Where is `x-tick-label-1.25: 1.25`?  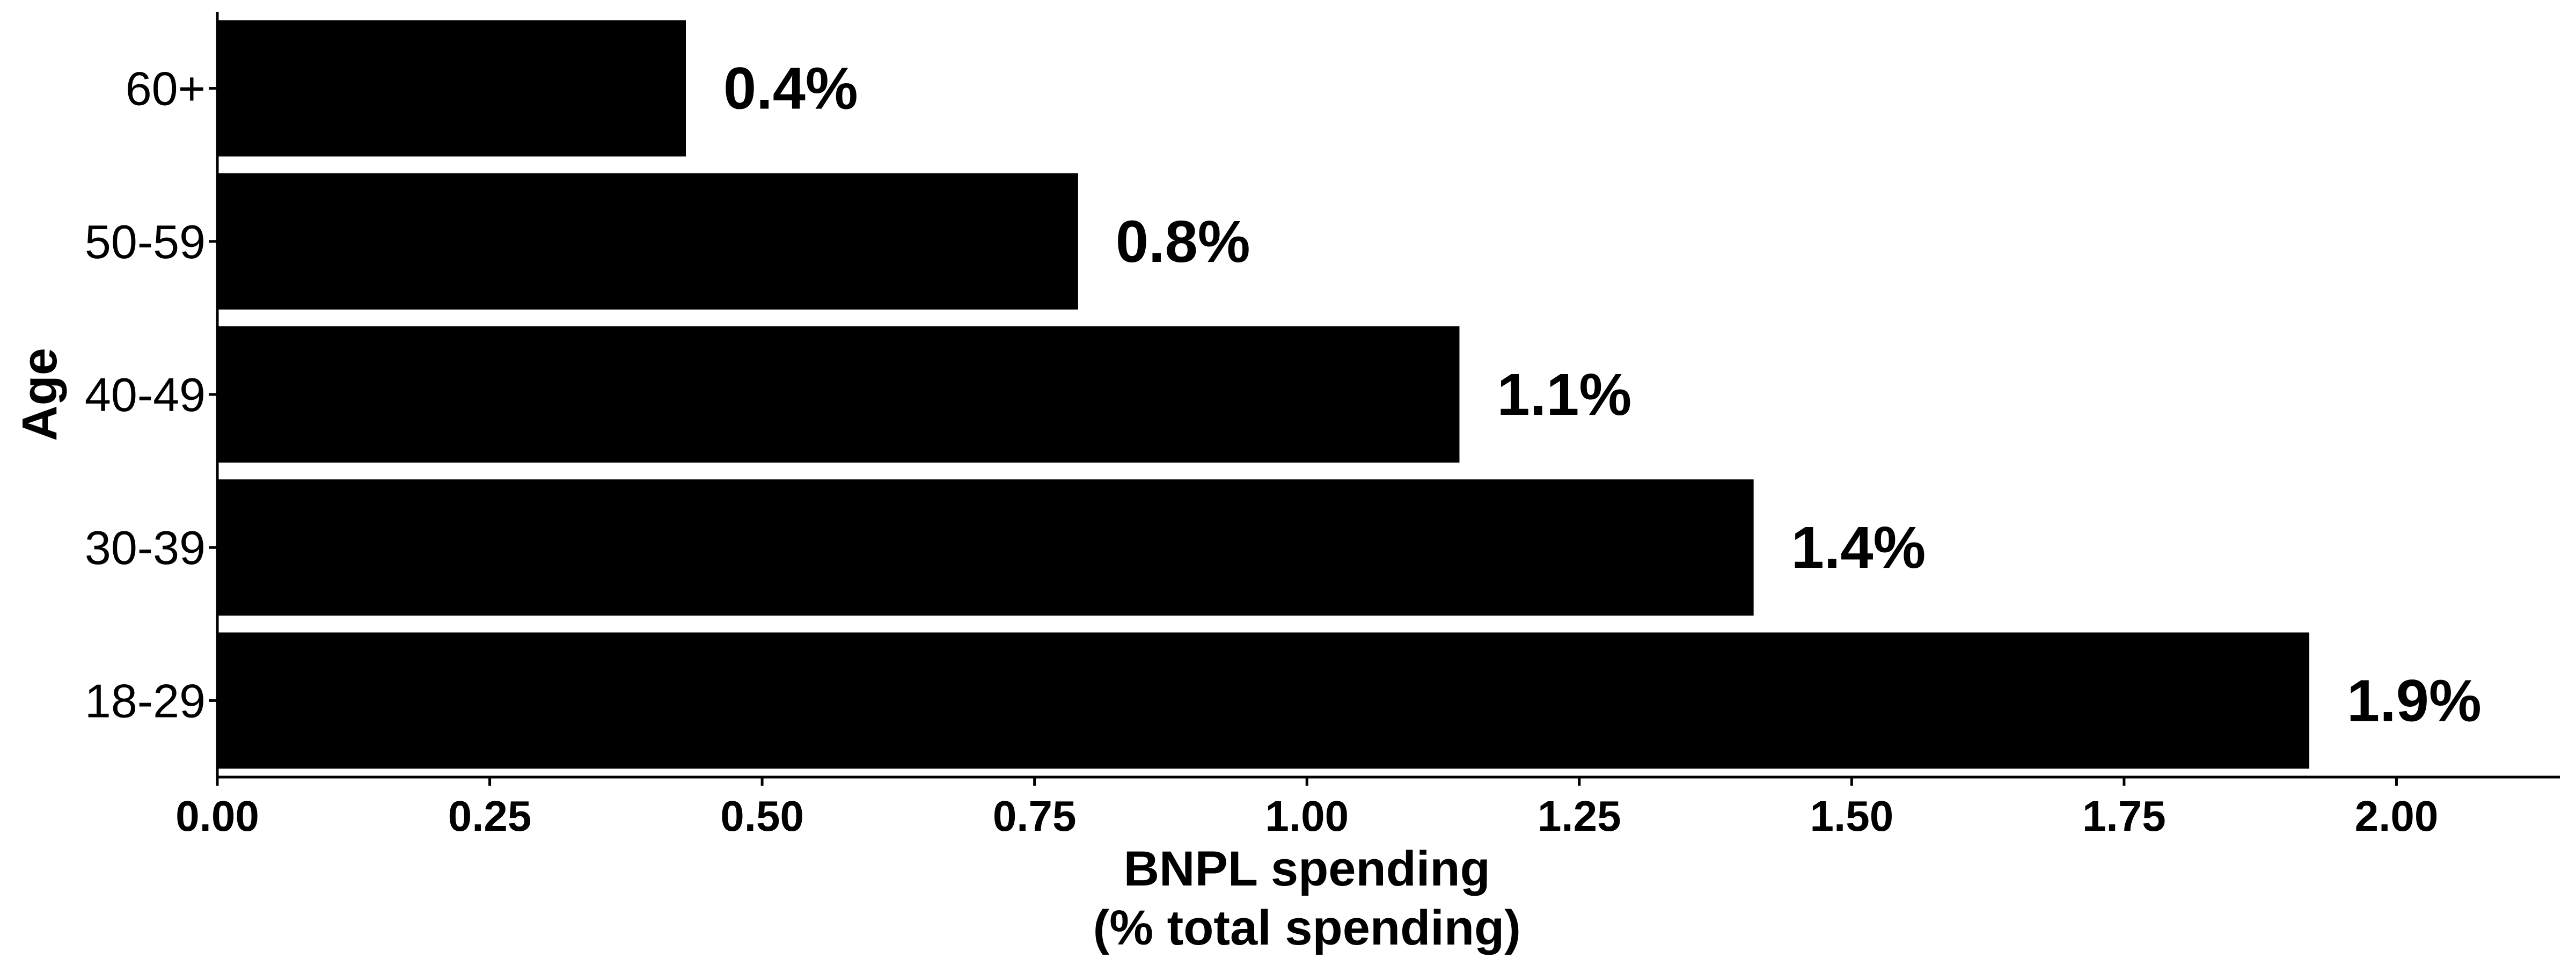 x-tick-label-1.25: 1.25 is located at coordinates (1579, 816).